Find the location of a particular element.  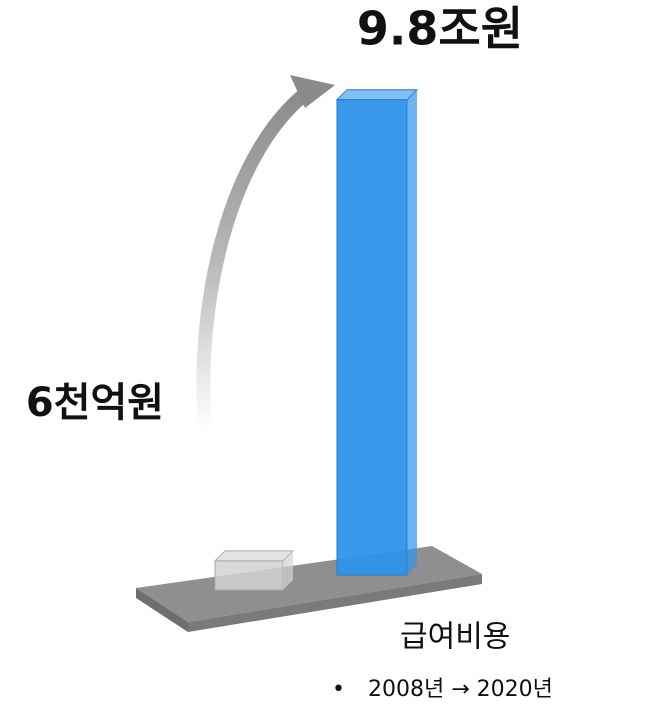

growth-arrow is located at coordinates (255, 257).